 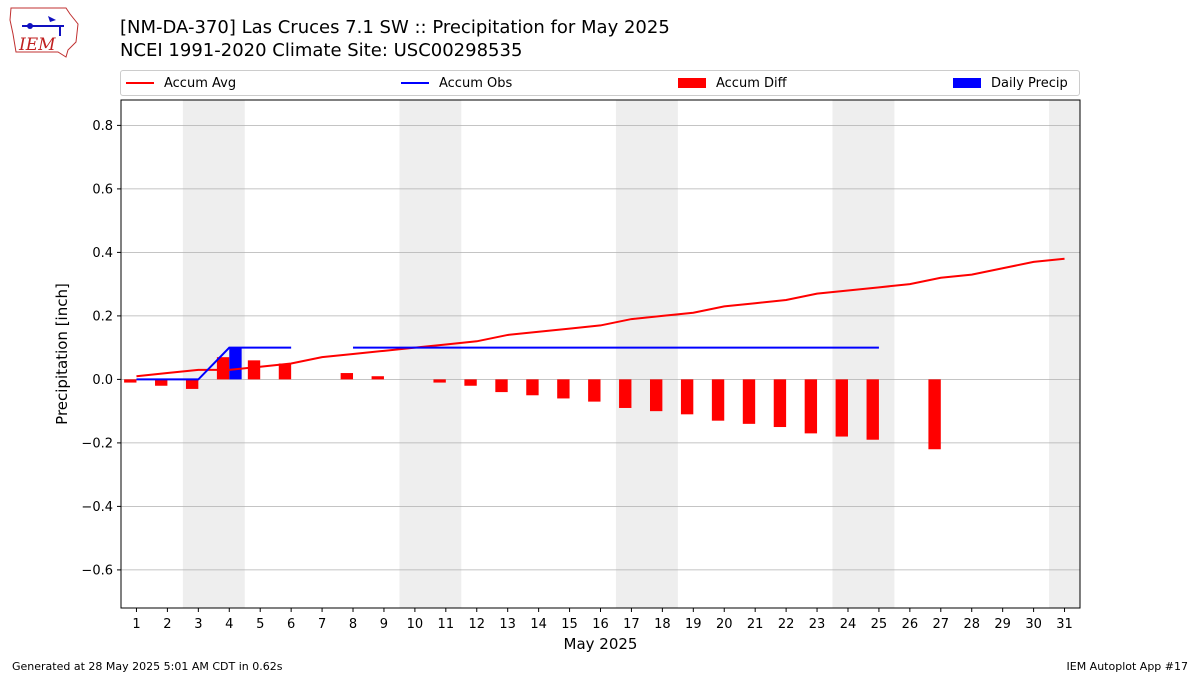 What do you see at coordinates (1029, 83) in the screenshot?
I see `legend-label: Daily Precip` at bounding box center [1029, 83].